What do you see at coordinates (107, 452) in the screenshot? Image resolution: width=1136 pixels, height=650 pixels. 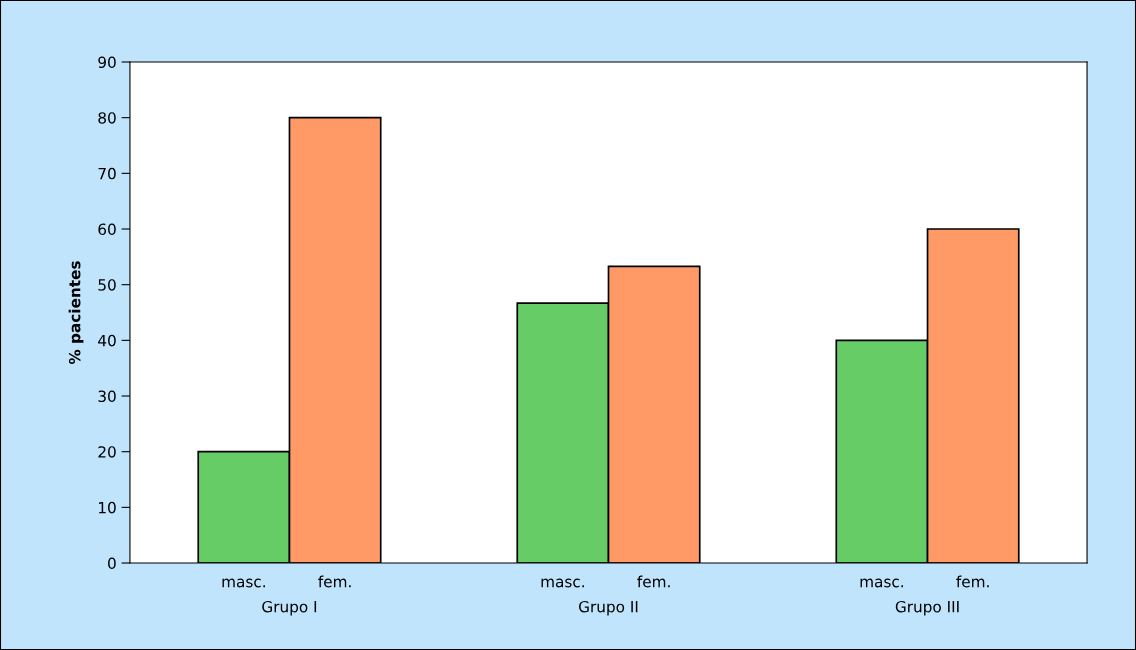 I see `y-tick-label: 20` at bounding box center [107, 452].